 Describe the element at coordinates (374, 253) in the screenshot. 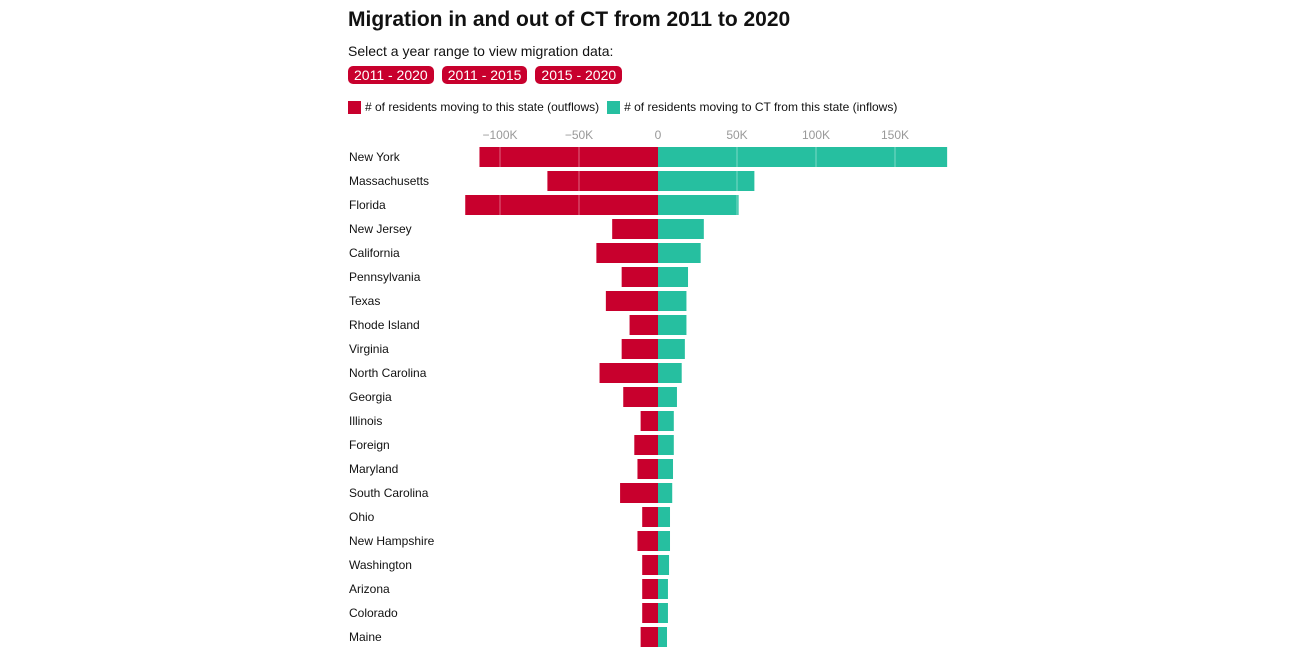

I see `category-label: California` at that location.